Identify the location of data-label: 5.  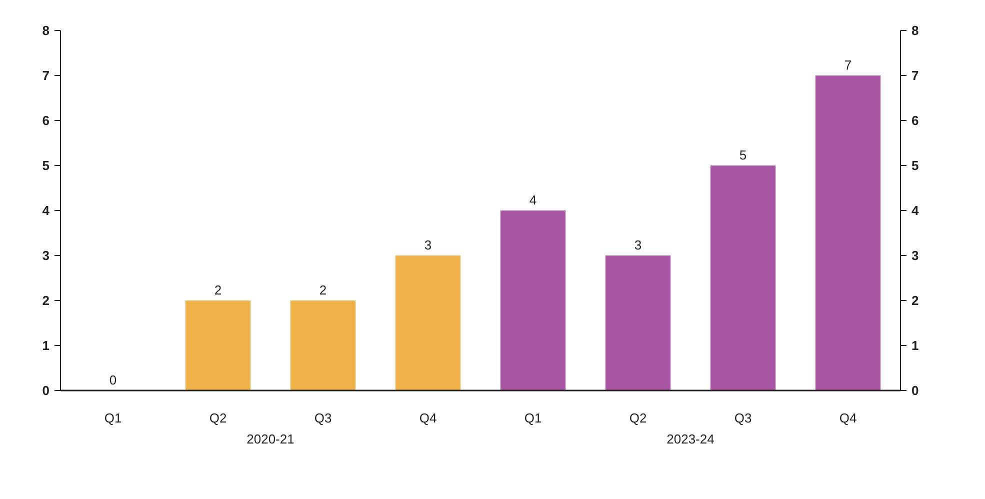
(743, 155).